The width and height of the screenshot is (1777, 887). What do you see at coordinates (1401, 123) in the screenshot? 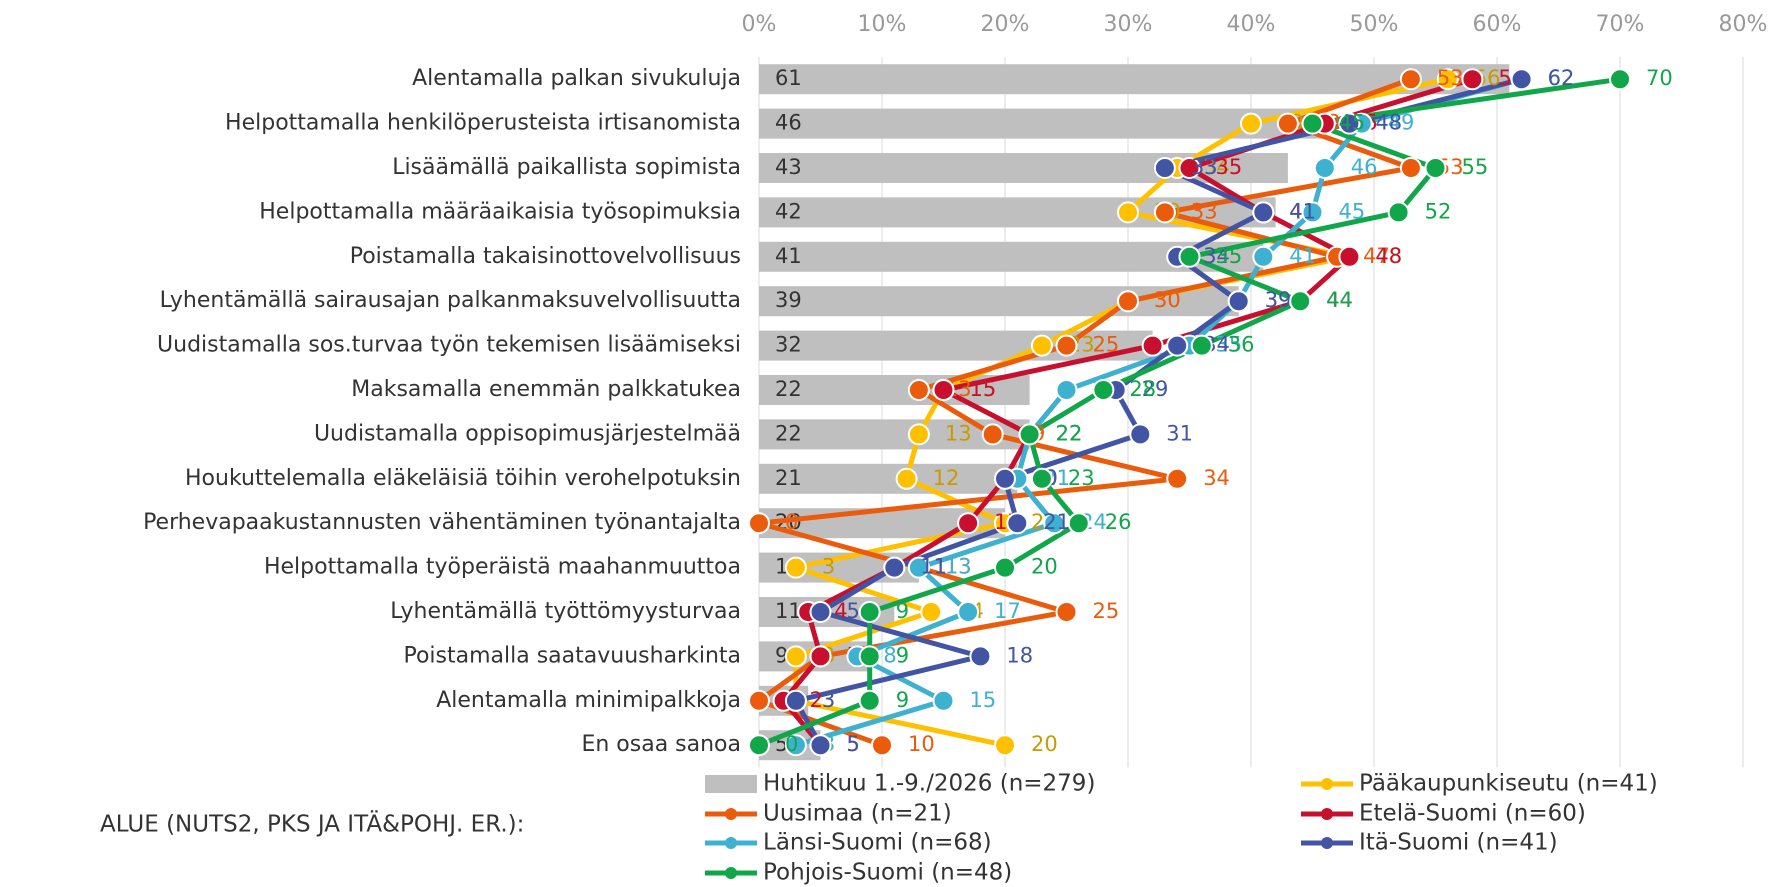
I see `data-label: 49` at bounding box center [1401, 123].